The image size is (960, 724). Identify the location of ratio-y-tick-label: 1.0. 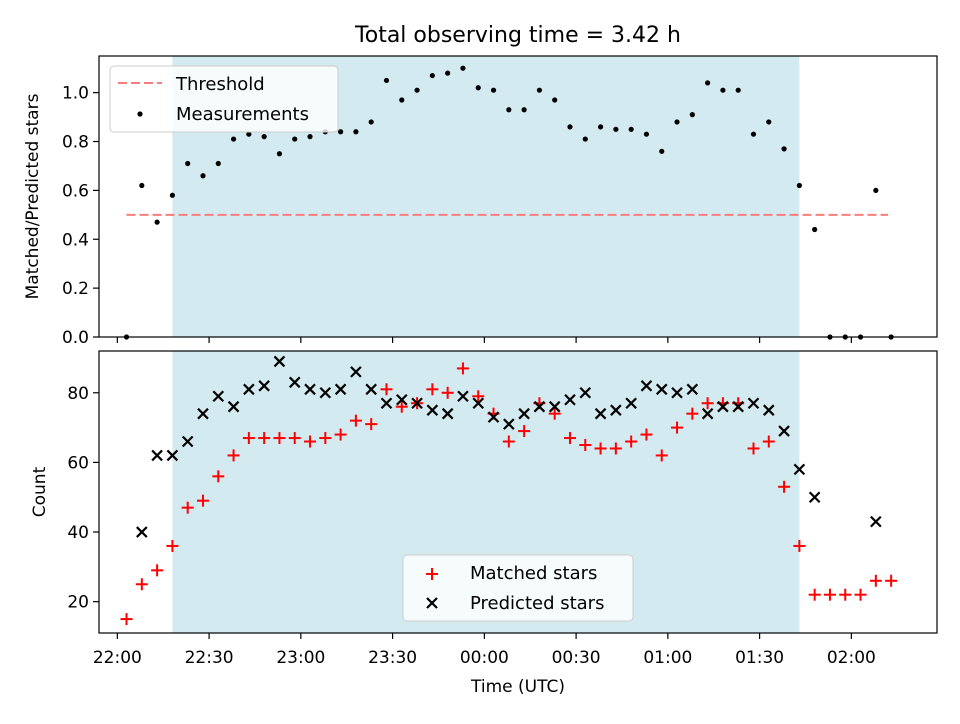
(75, 94).